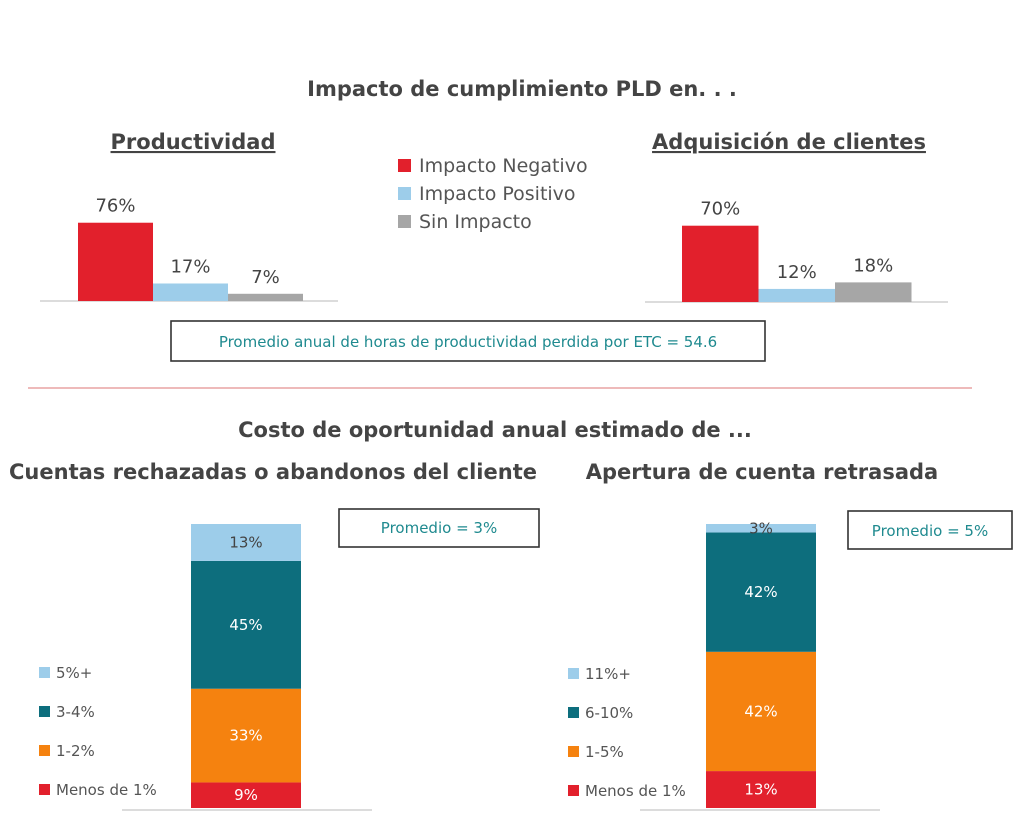 This screenshot has height=818, width=1024. What do you see at coordinates (193, 142) in the screenshot?
I see `productivity-chart-title: Productividad` at bounding box center [193, 142].